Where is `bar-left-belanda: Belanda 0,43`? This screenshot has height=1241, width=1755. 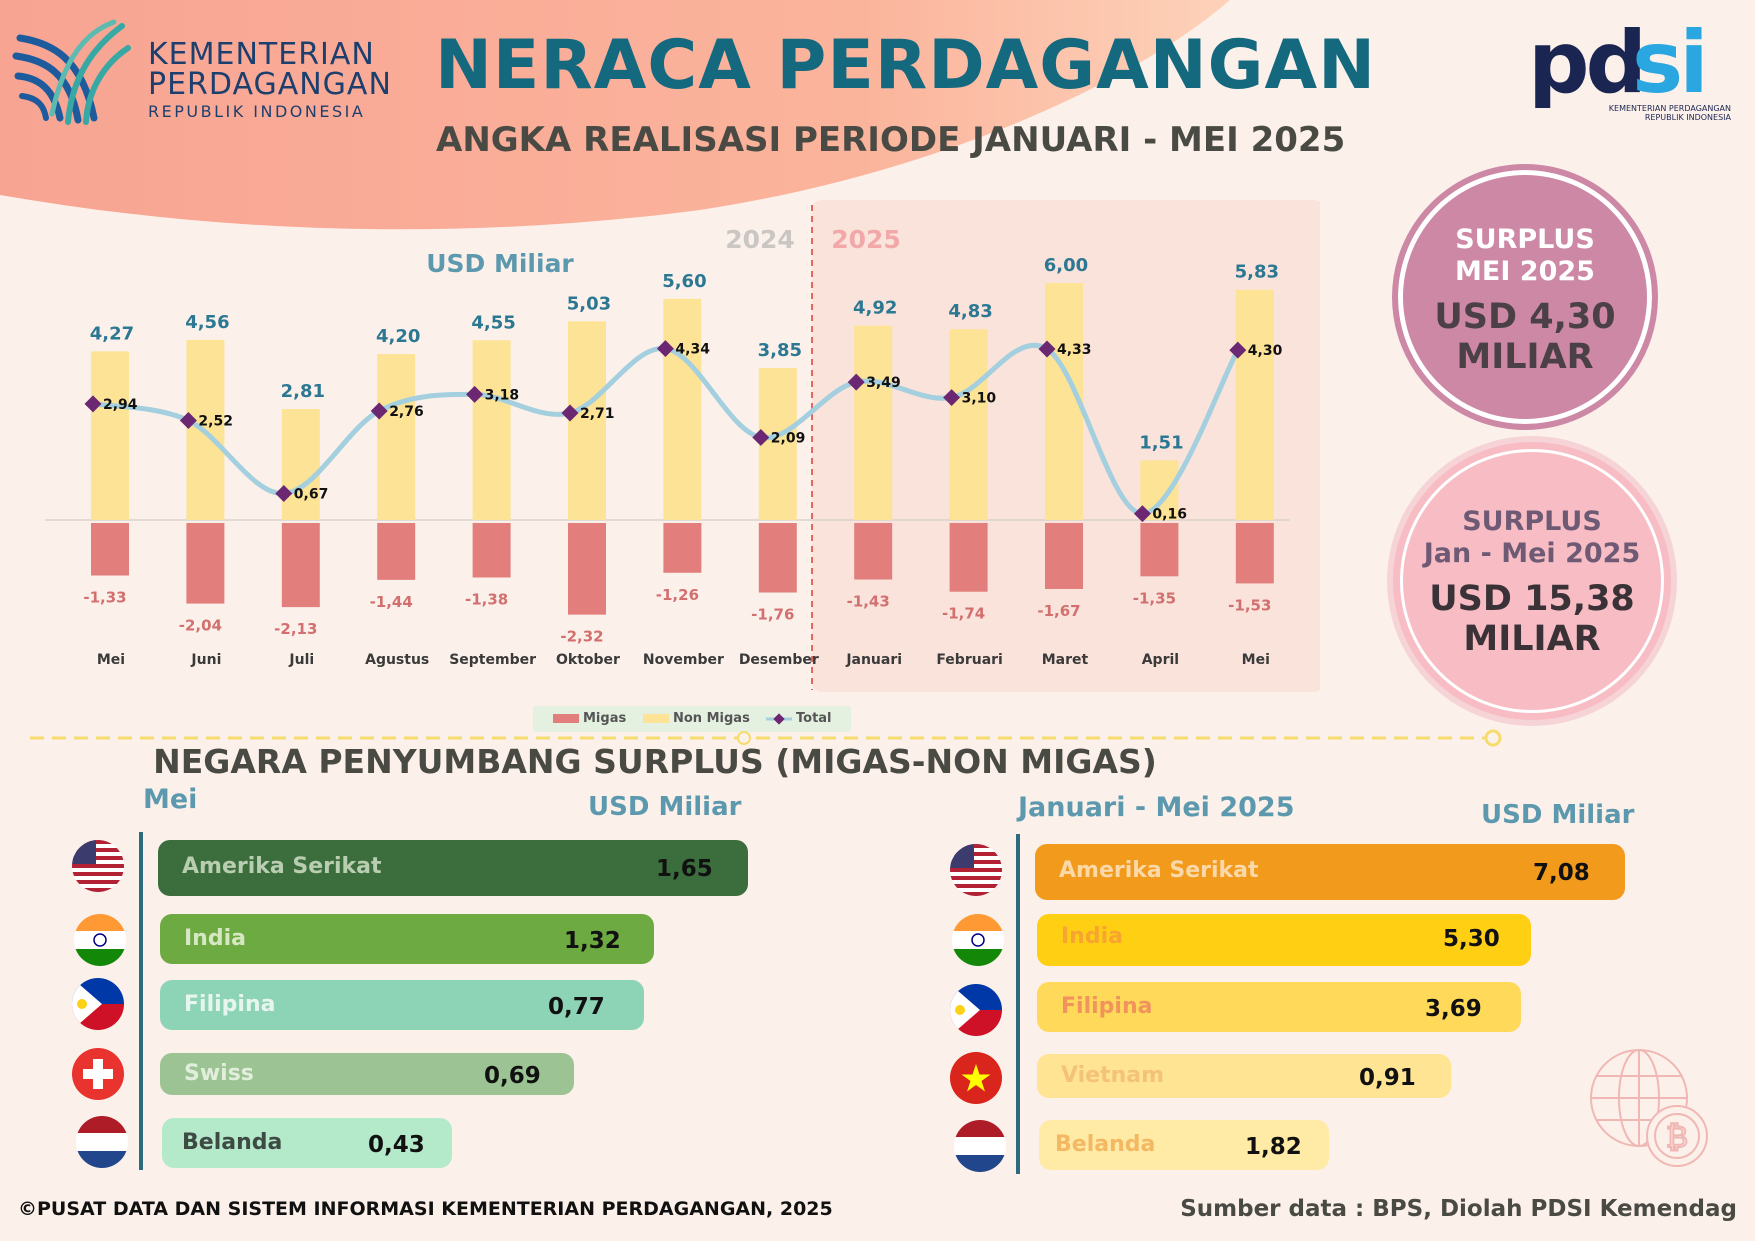
bar-left-belanda: Belanda 0,43 is located at coordinates (307, 1143).